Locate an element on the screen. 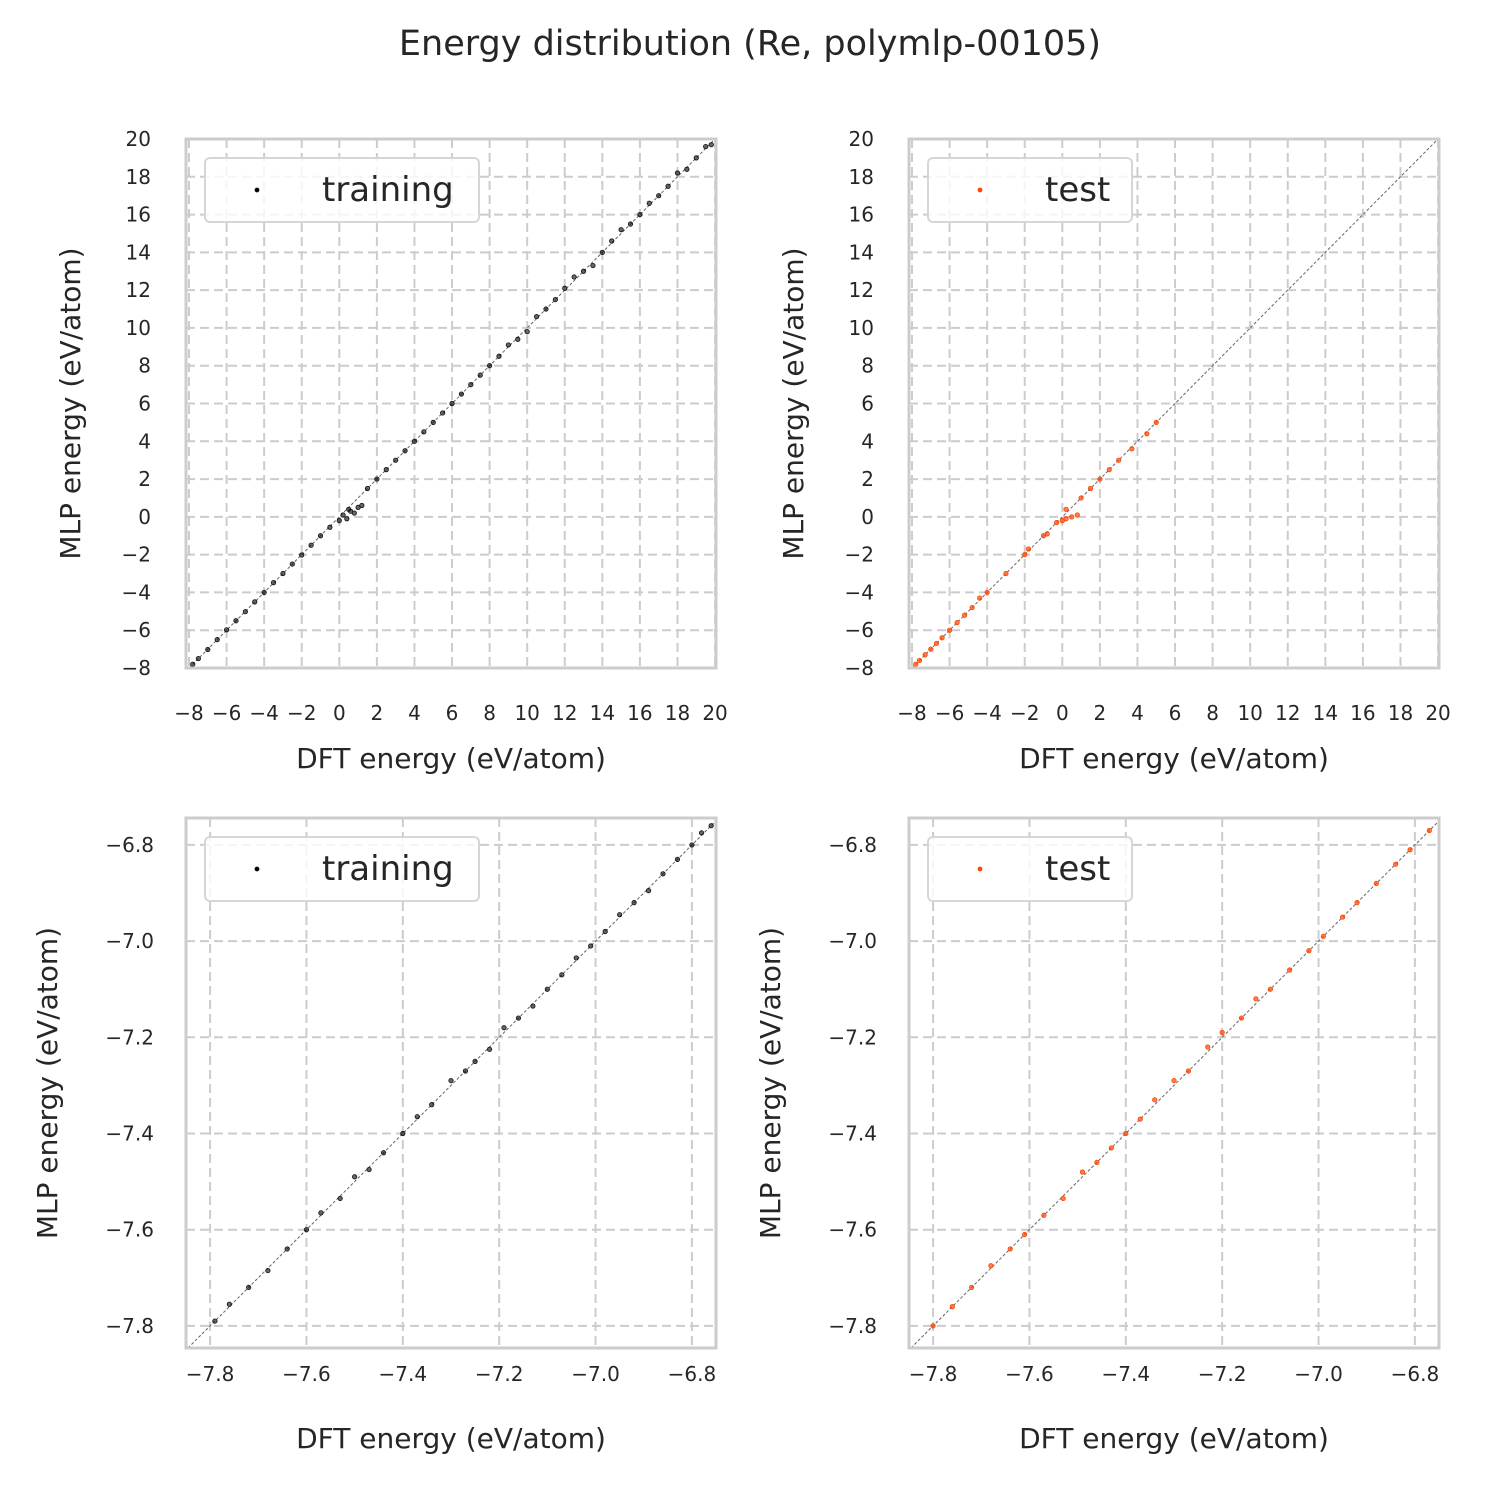 The width and height of the screenshot is (1500, 1500). x-tick-label: 2 is located at coordinates (377, 713).